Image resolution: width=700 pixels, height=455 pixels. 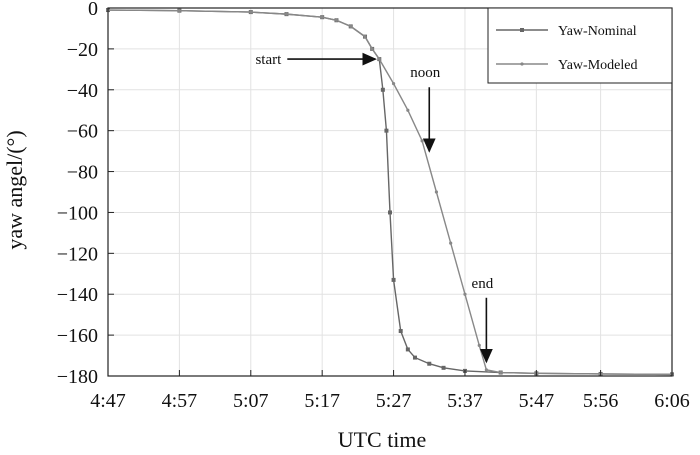 What do you see at coordinates (322, 401) in the screenshot?
I see `x-tick-label: 5:17` at bounding box center [322, 401].